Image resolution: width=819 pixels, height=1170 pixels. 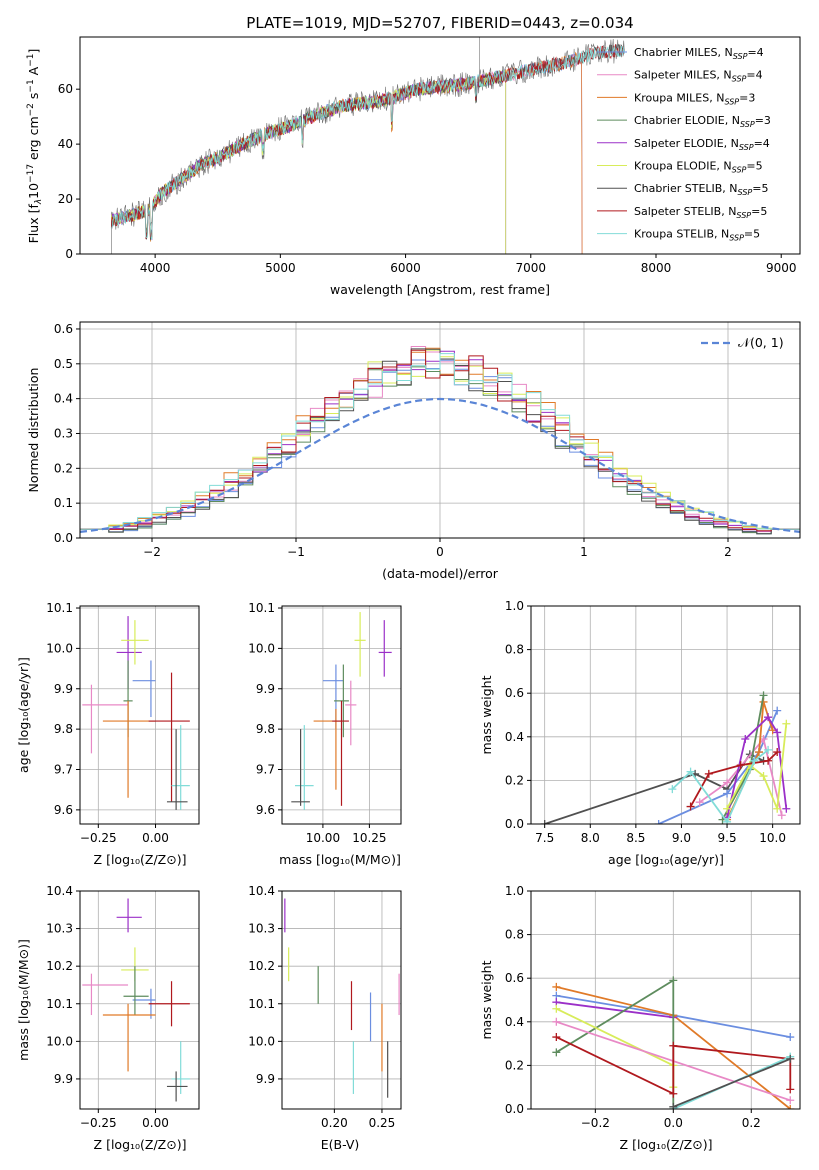 What do you see at coordinates (590, 838) in the screenshot?
I see `x-tick-label: 8.0` at bounding box center [590, 838].